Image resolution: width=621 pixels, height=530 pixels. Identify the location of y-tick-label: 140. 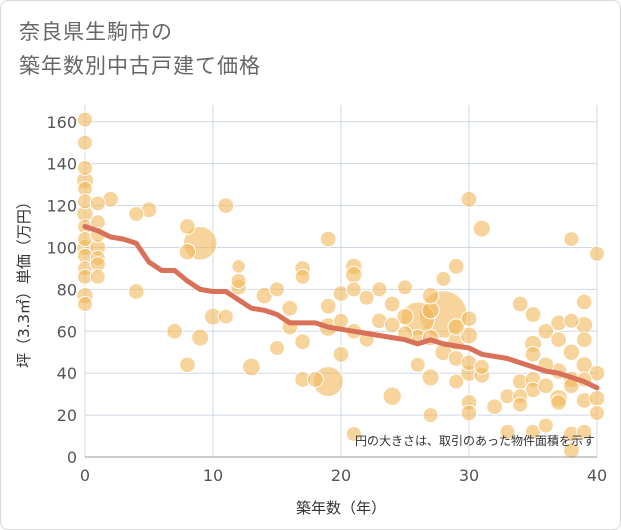
(61, 164).